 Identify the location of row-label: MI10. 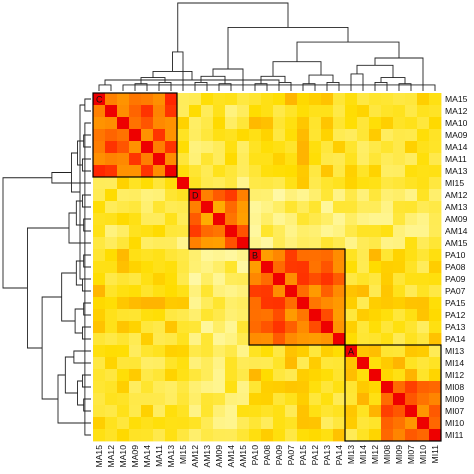
(454, 423).